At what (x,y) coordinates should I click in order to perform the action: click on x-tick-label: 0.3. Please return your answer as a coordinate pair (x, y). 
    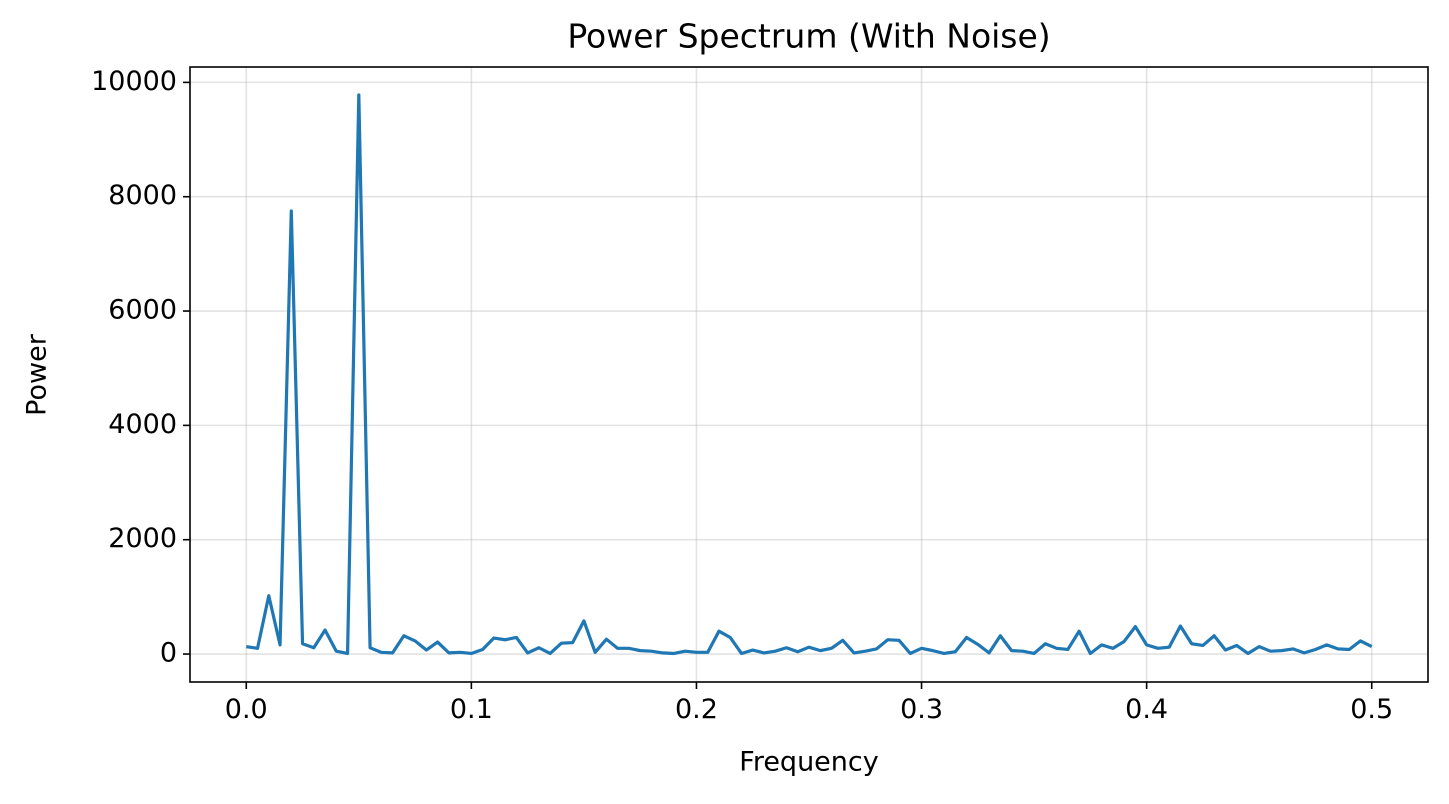
    Looking at the image, I should click on (921, 709).